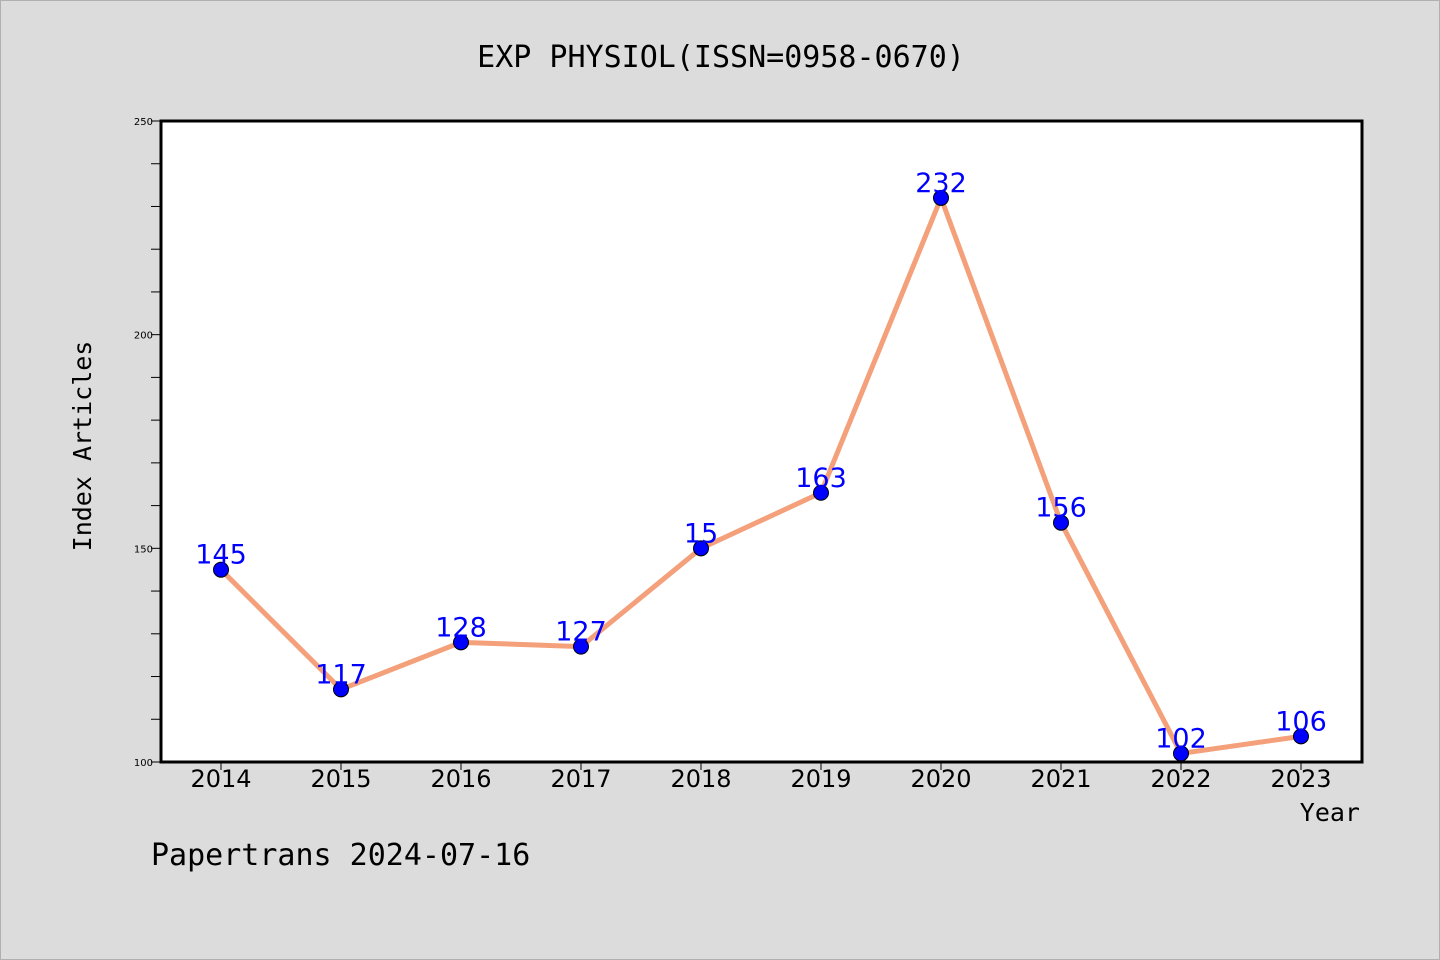 This screenshot has height=960, width=1440. I want to click on y-tick-label: 150, so click(143, 549).